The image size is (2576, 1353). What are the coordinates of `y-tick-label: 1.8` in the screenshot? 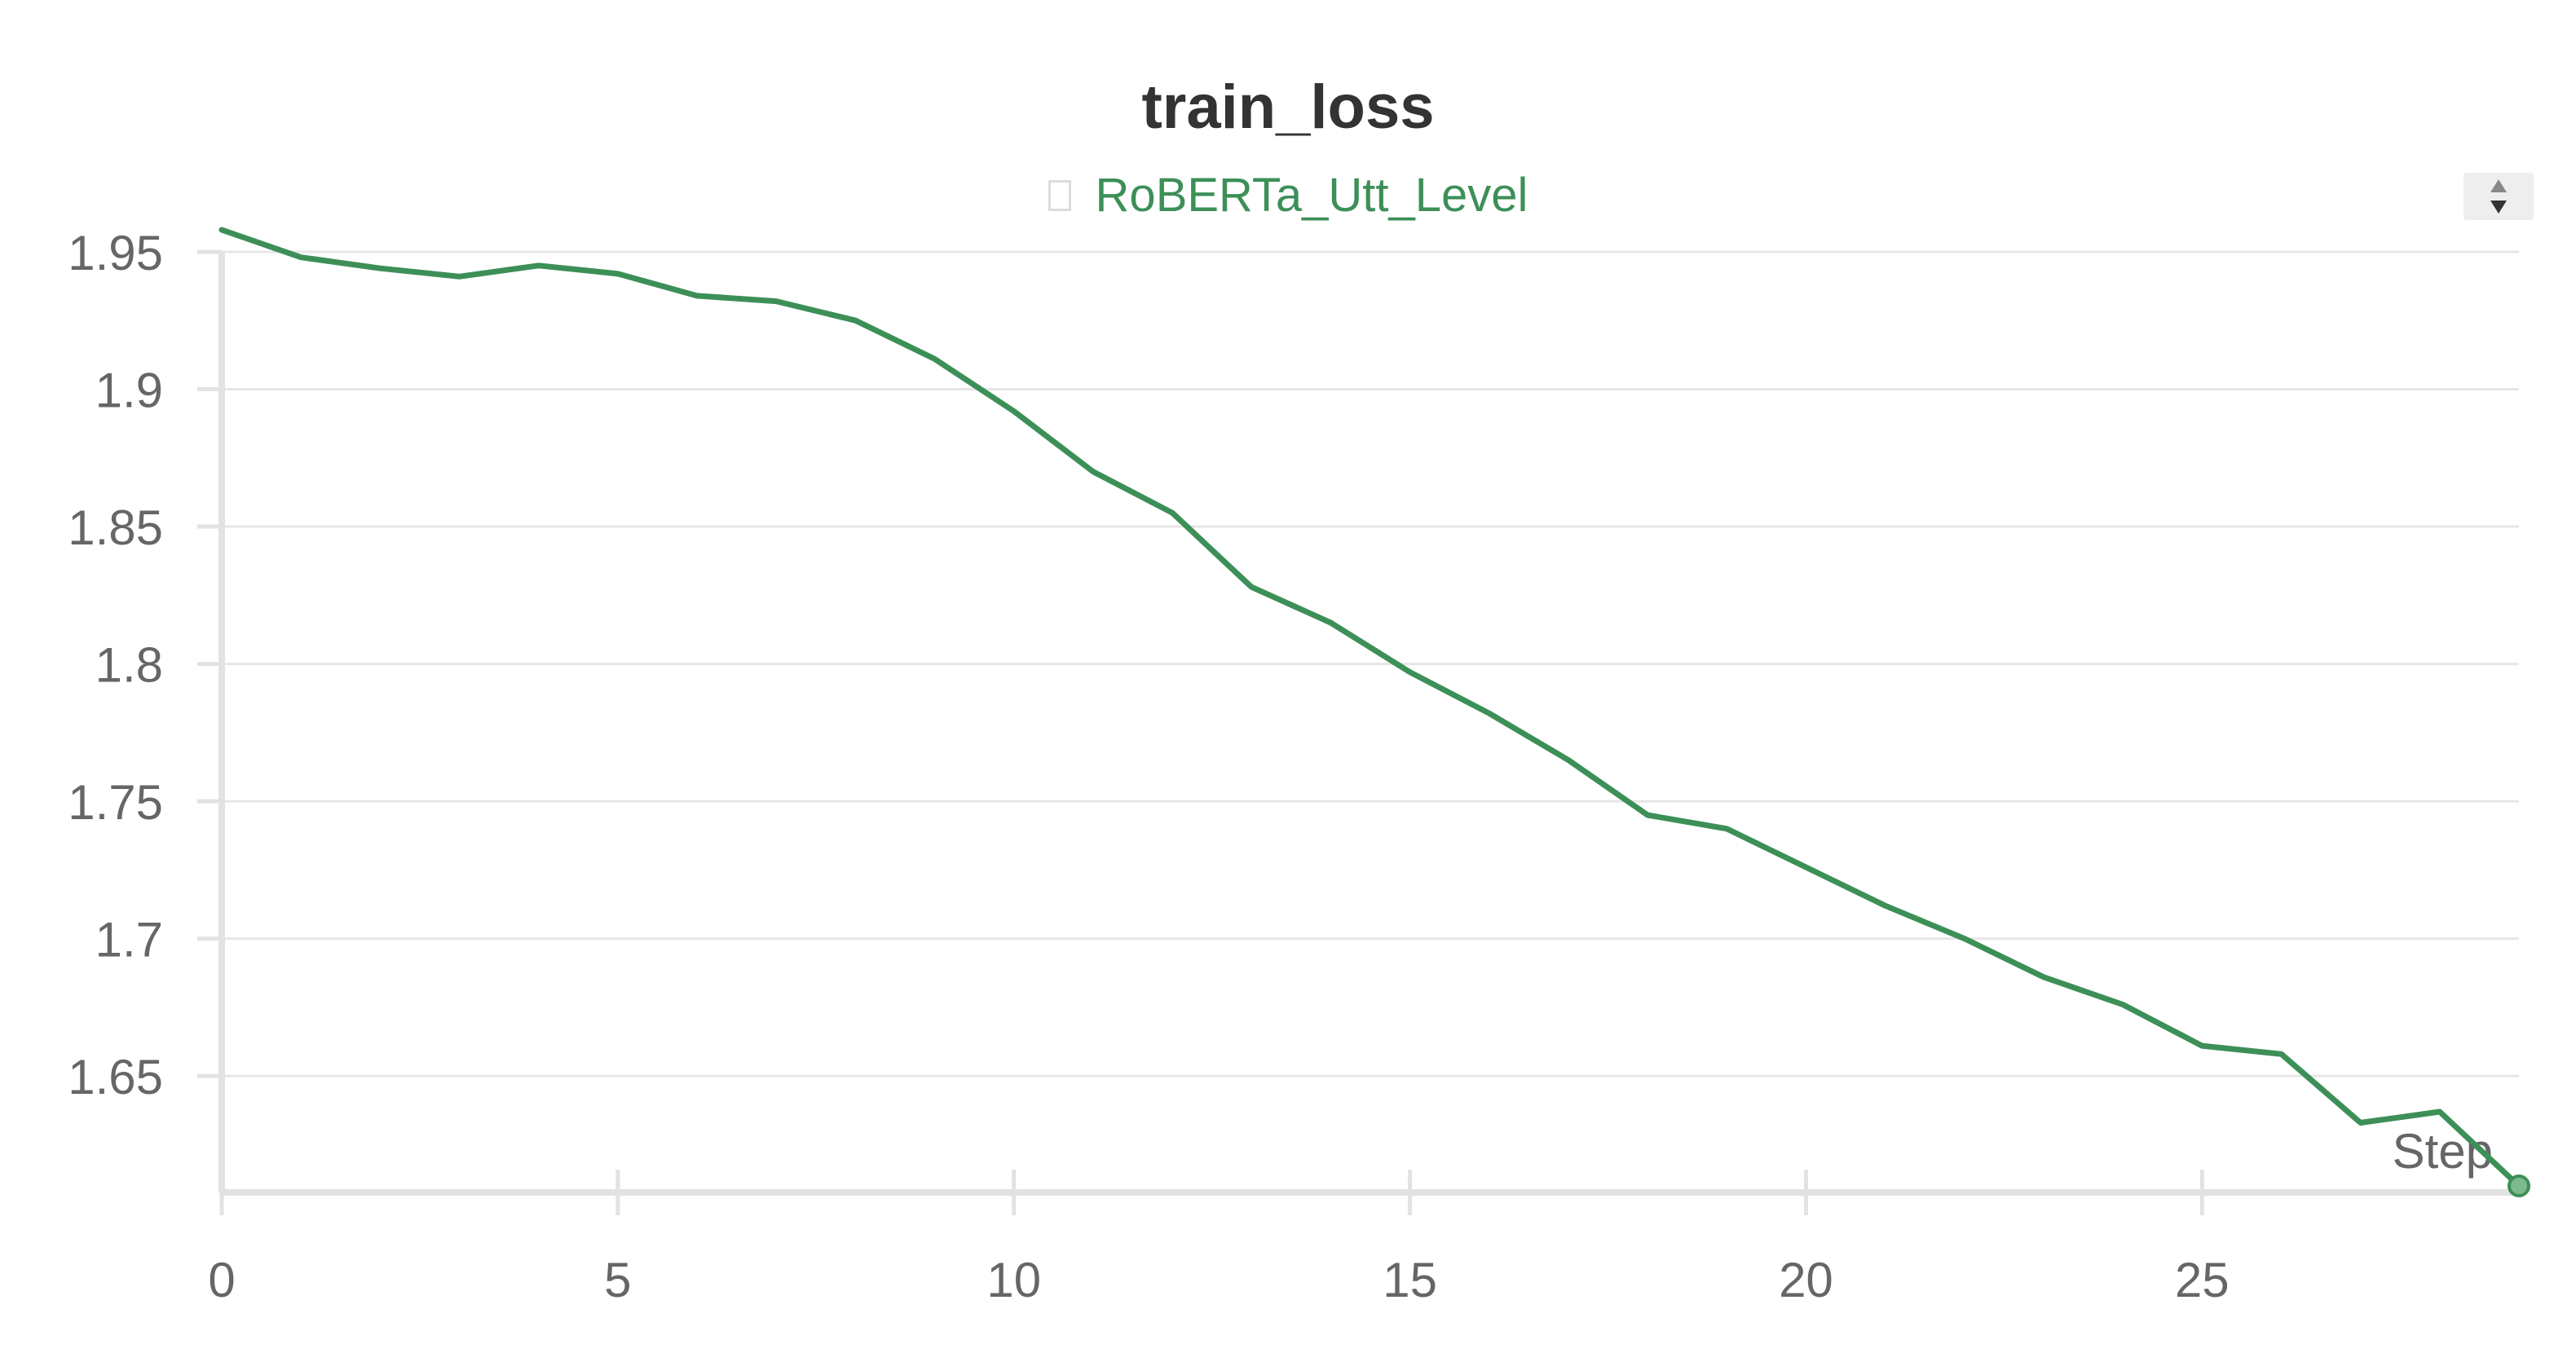 It's located at (129, 665).